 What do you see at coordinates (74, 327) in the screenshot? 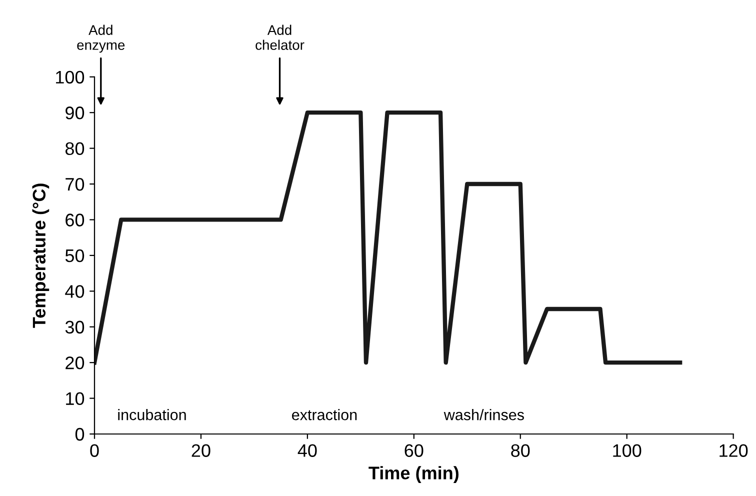
I see `y-tick-label: 30` at bounding box center [74, 327].